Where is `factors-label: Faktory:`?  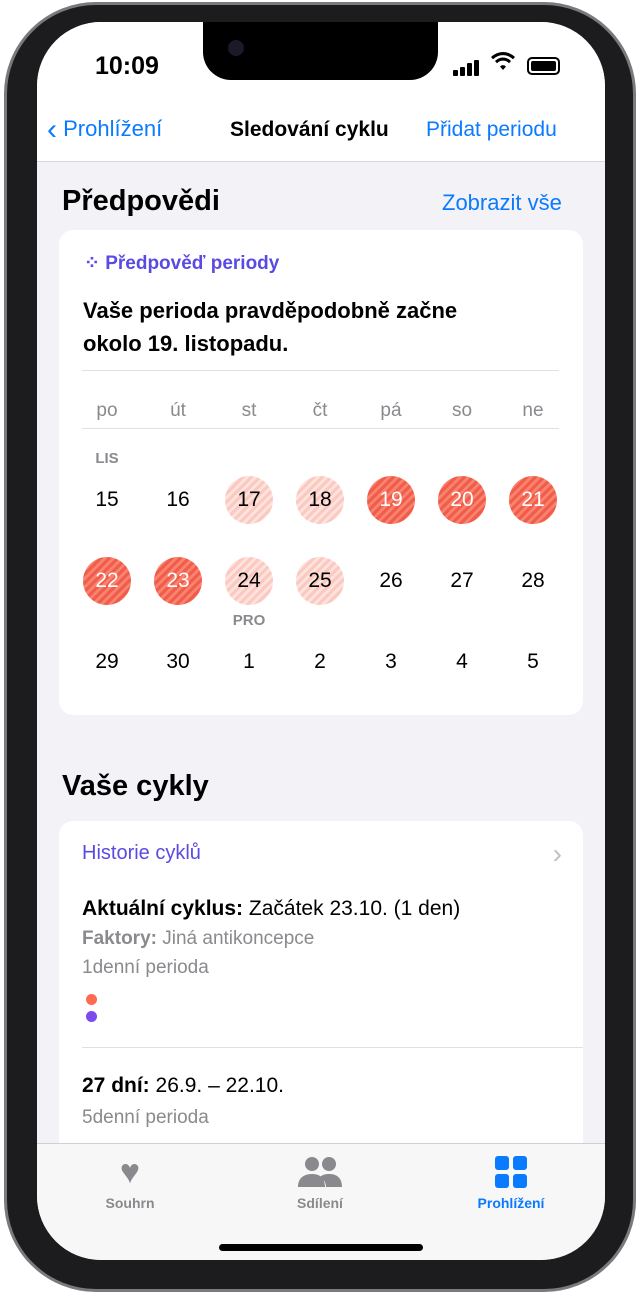
factors-label: Faktory: is located at coordinates (119, 938).